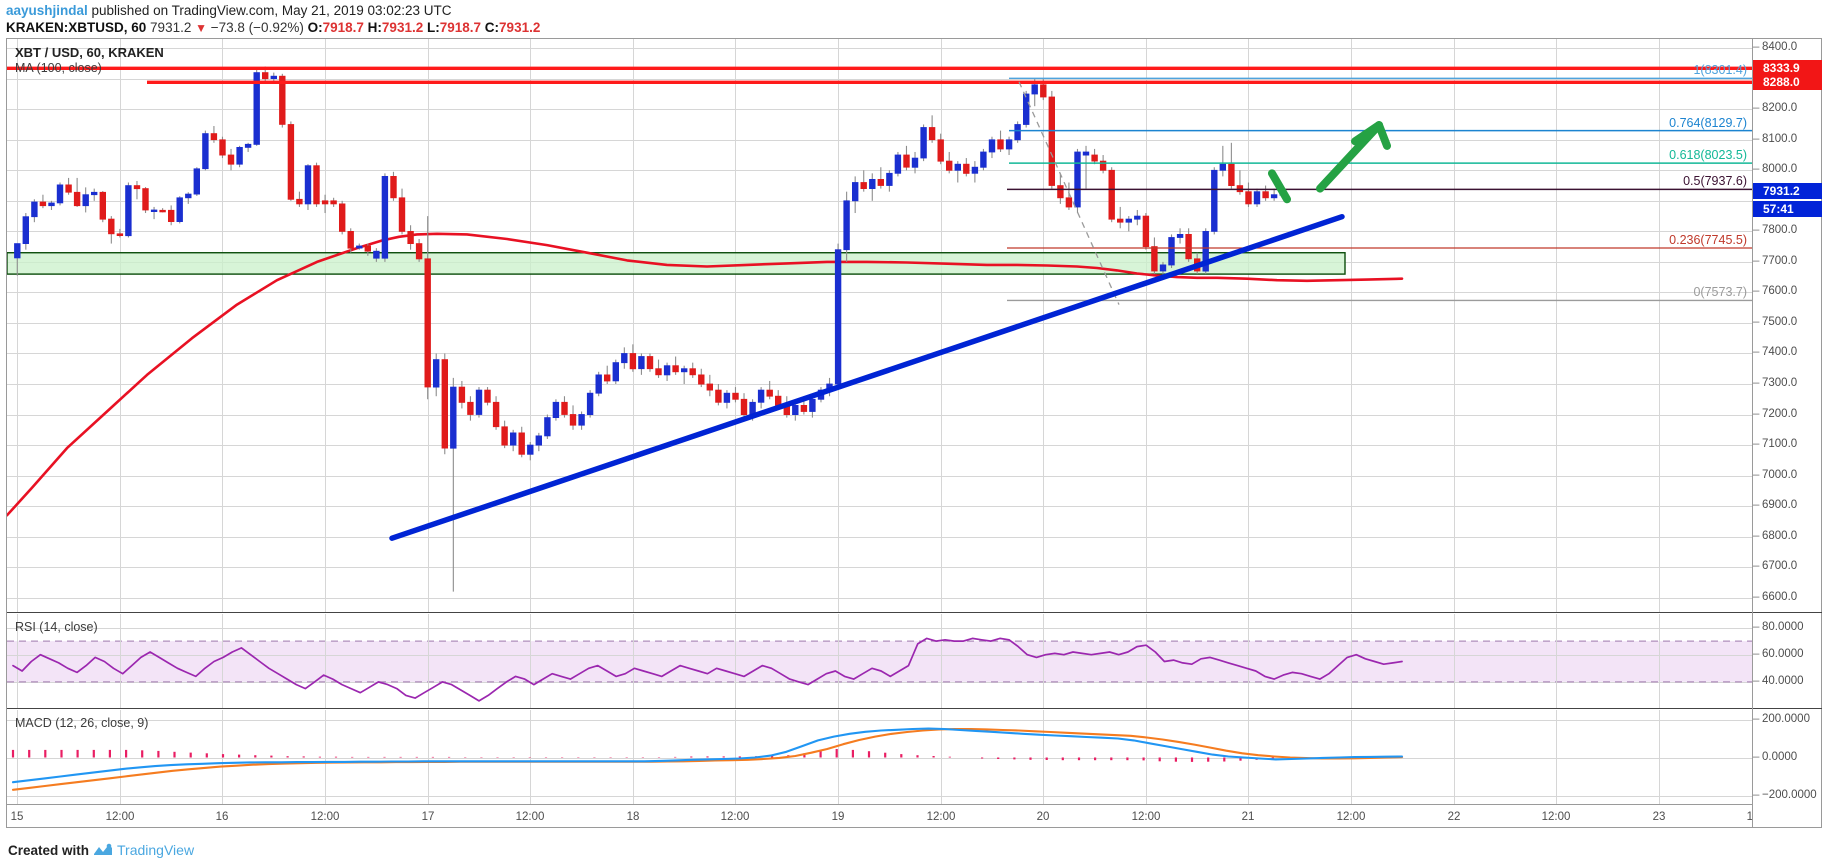  I want to click on symbol-interval: KRAKEN:XBTUSD, 60, so click(76, 27).